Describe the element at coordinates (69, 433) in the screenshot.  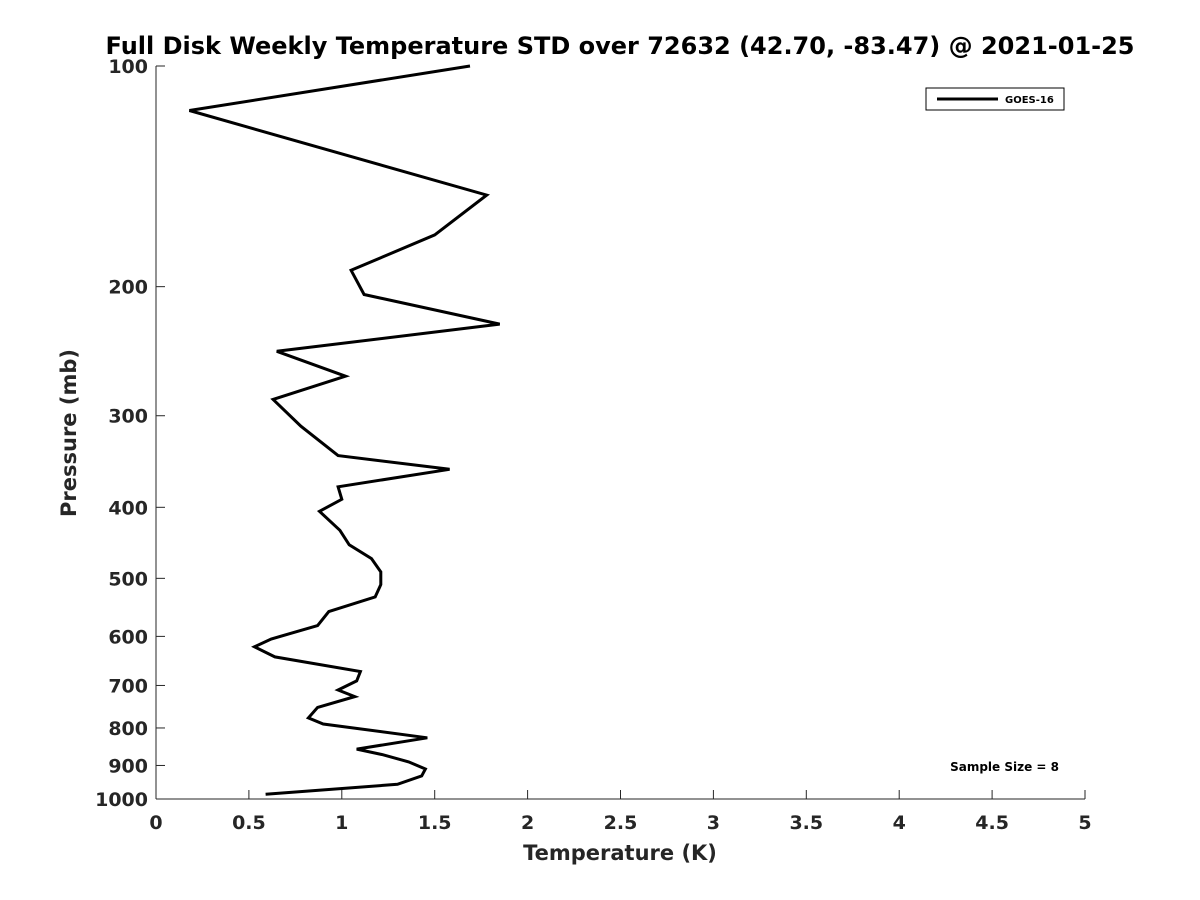
I see `y-axis-label: Pressure (mb)` at that location.